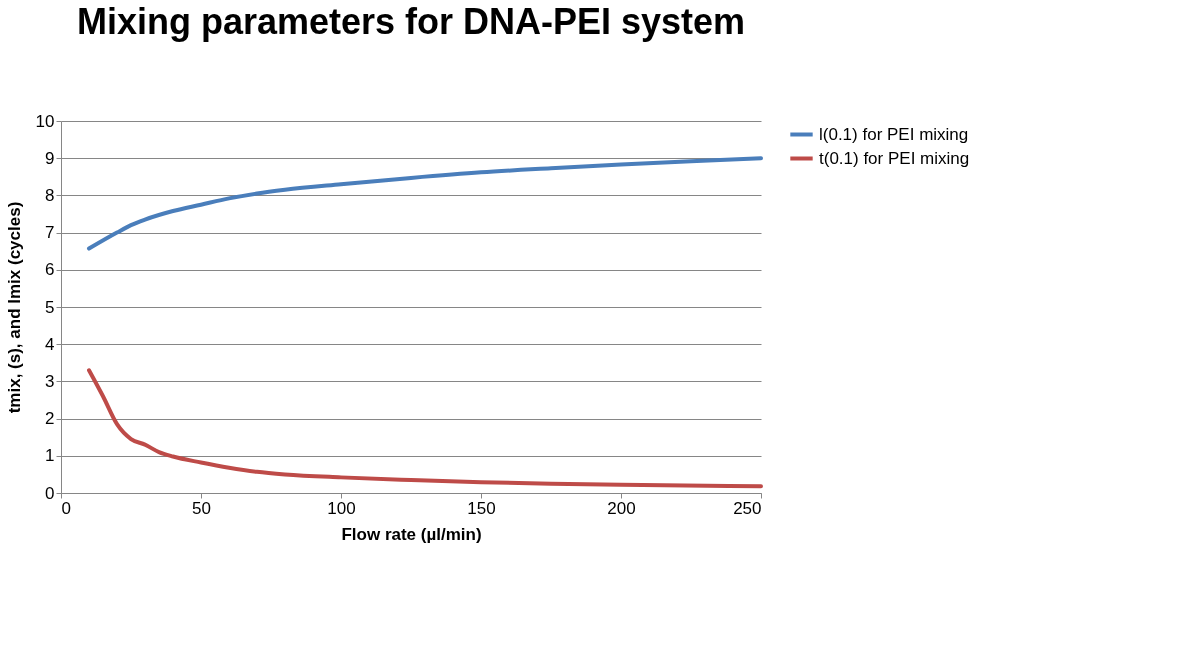  Describe the element at coordinates (621, 508) in the screenshot. I see `x-tick-label: 200` at that location.